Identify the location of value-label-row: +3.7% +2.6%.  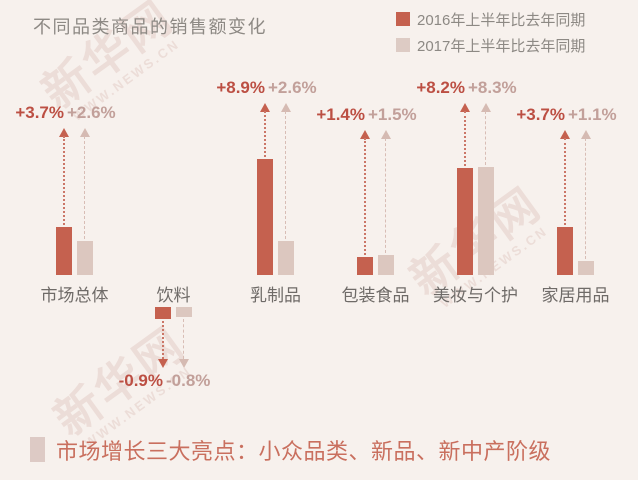
(73, 113).